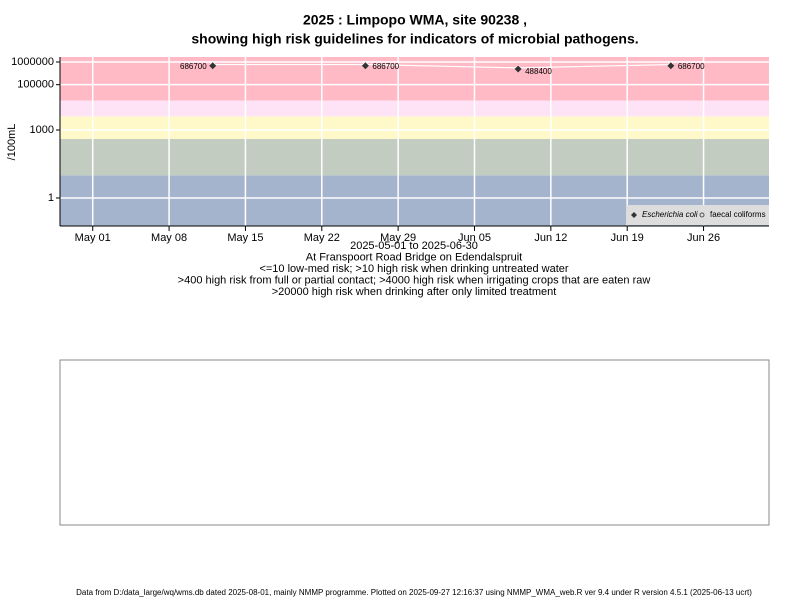  I want to click on note: 2025-05-01 to 2025-06-30, so click(414, 246).